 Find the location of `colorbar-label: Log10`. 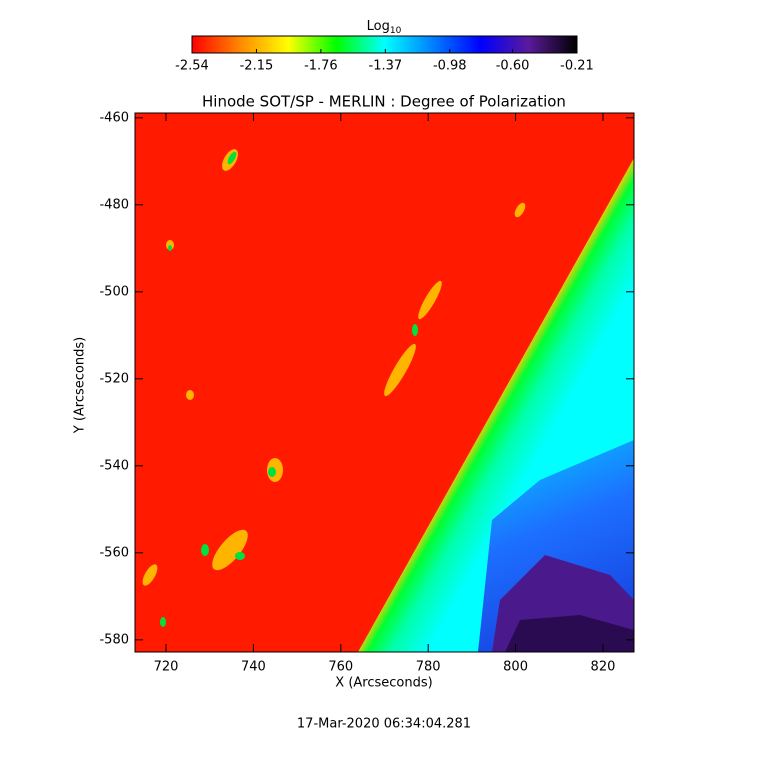

colorbar-label: Log10 is located at coordinates (384, 27).